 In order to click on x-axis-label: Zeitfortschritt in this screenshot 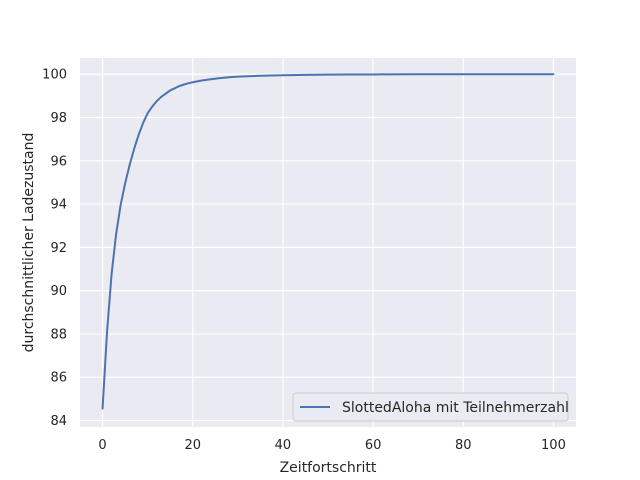, I will do `click(328, 468)`.